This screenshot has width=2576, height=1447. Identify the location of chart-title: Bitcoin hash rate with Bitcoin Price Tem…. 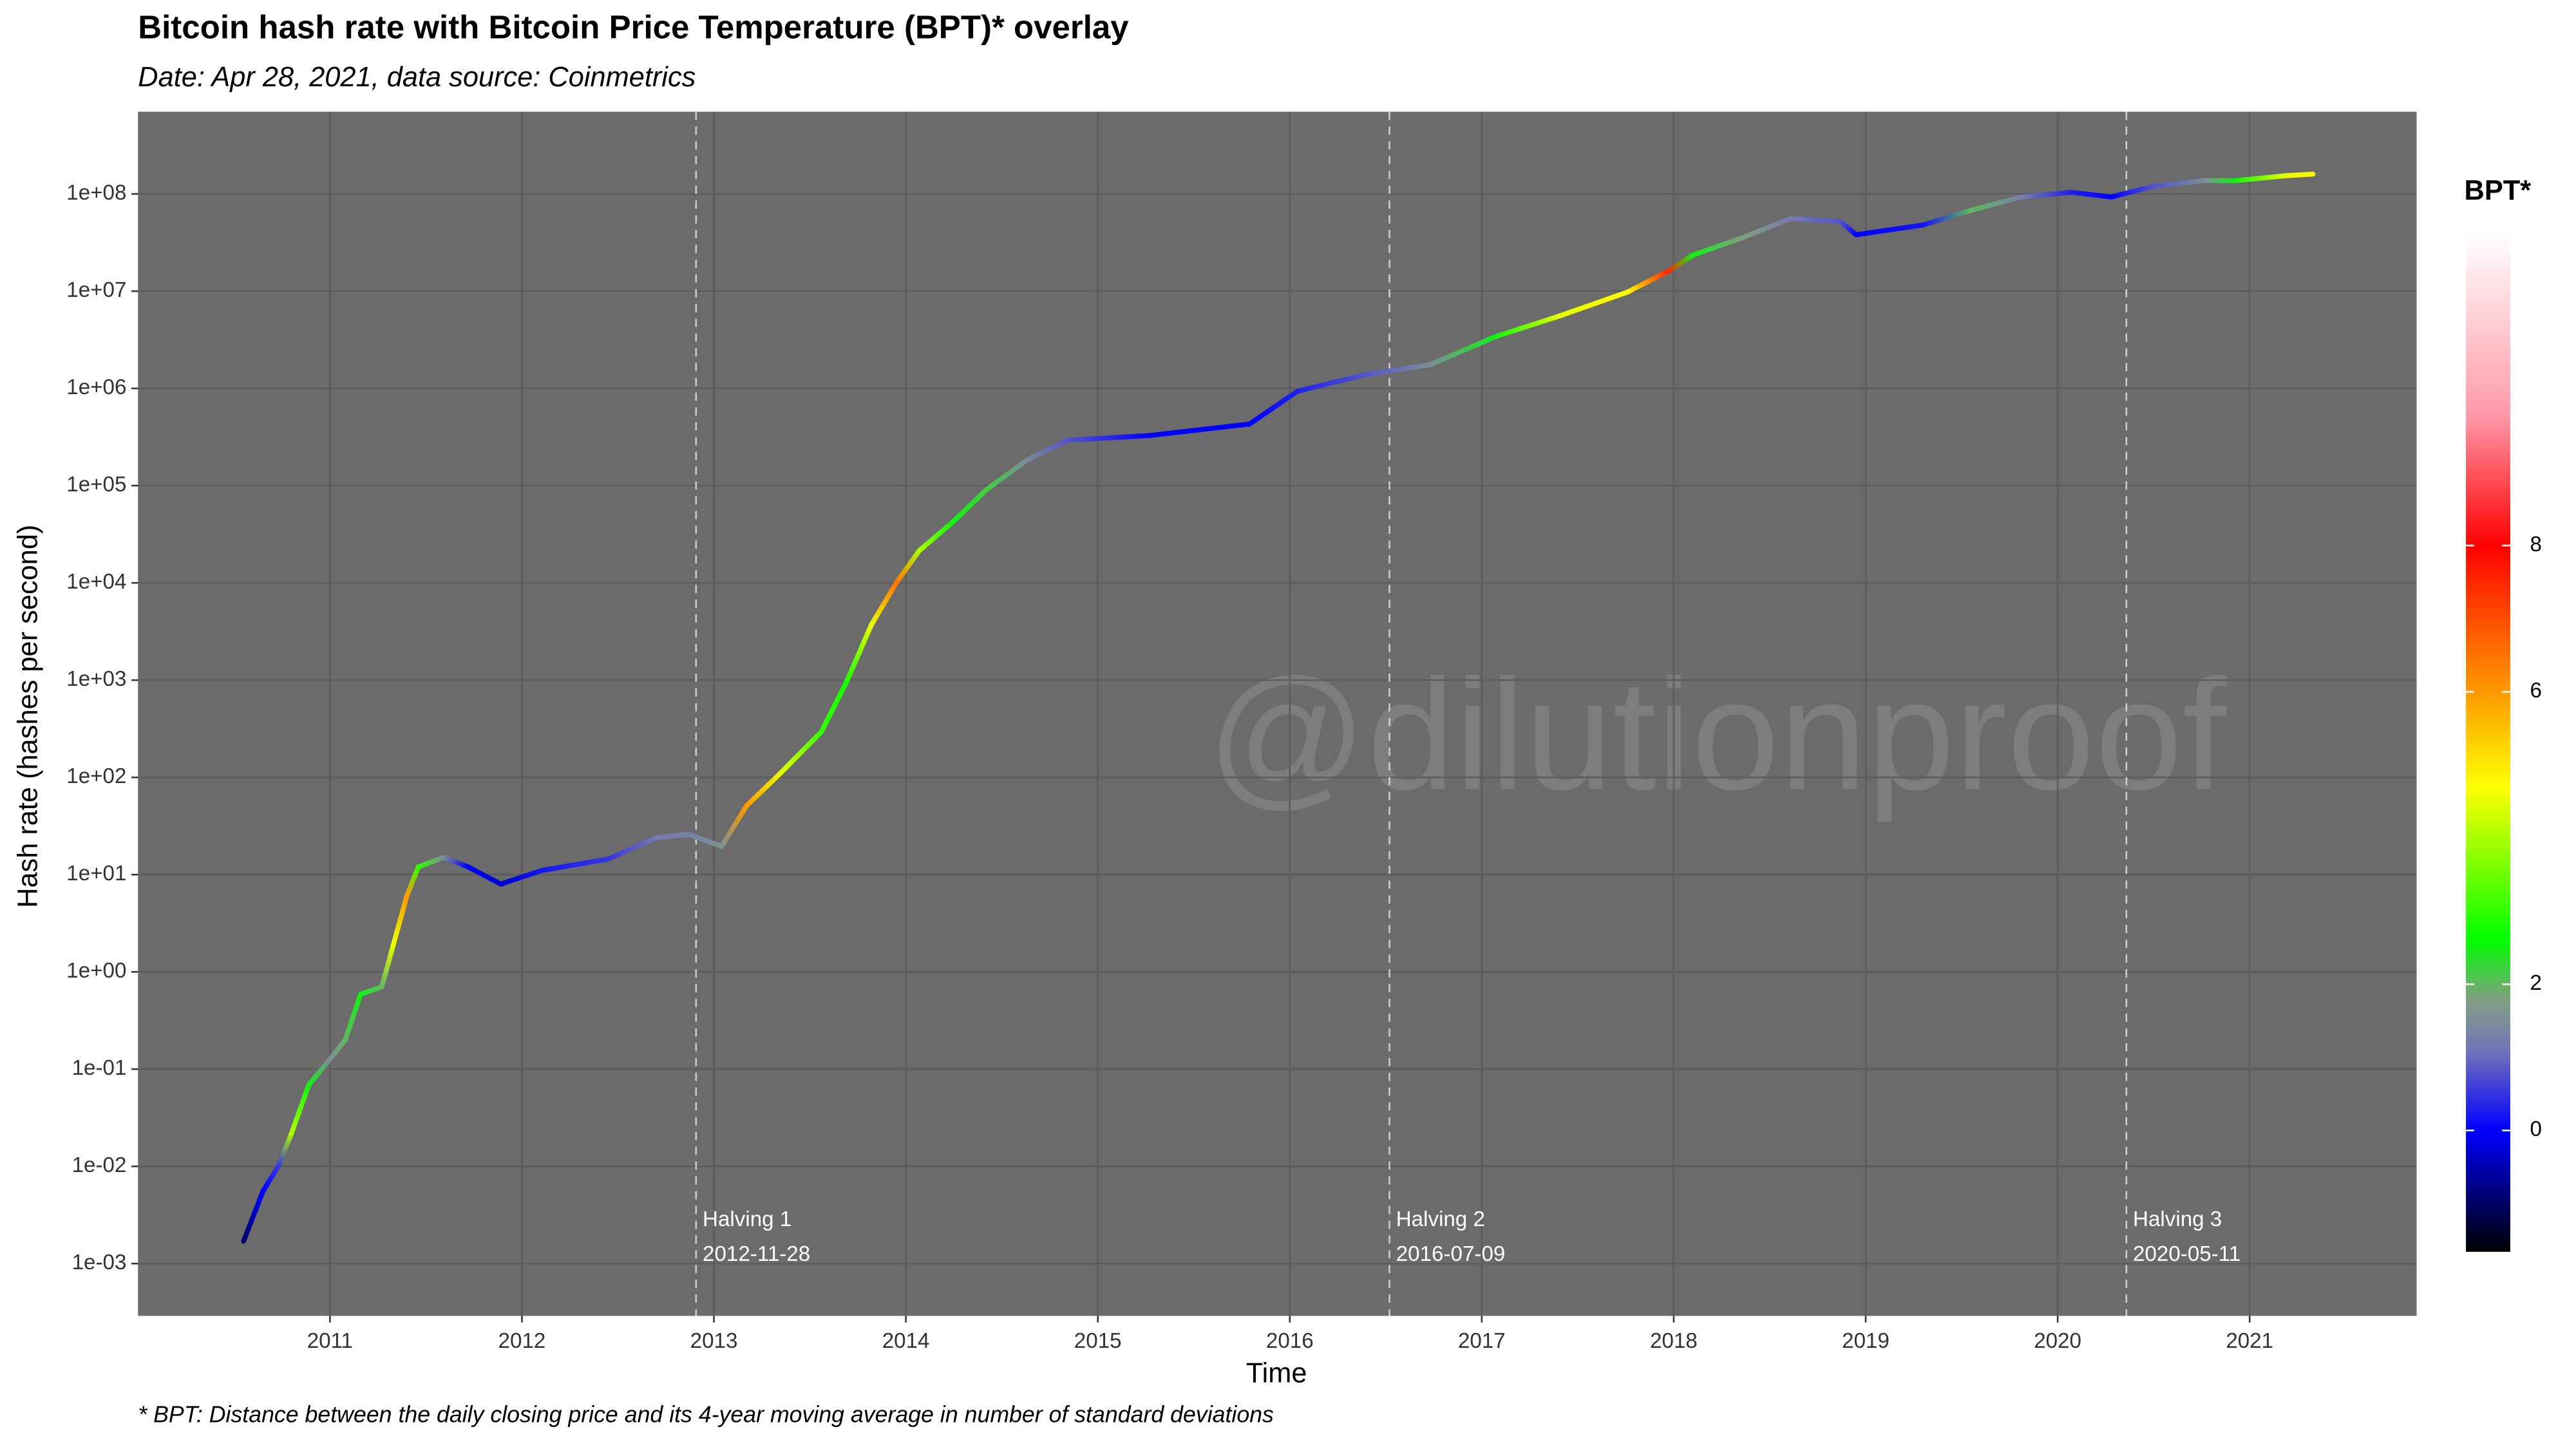
(634, 26).